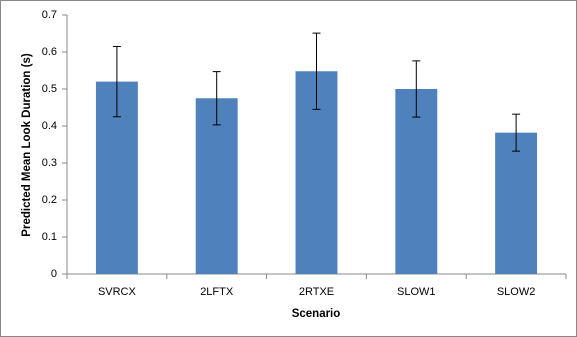 This screenshot has width=577, height=337. What do you see at coordinates (316, 292) in the screenshot?
I see `x-tick-label: 2RTXE` at bounding box center [316, 292].